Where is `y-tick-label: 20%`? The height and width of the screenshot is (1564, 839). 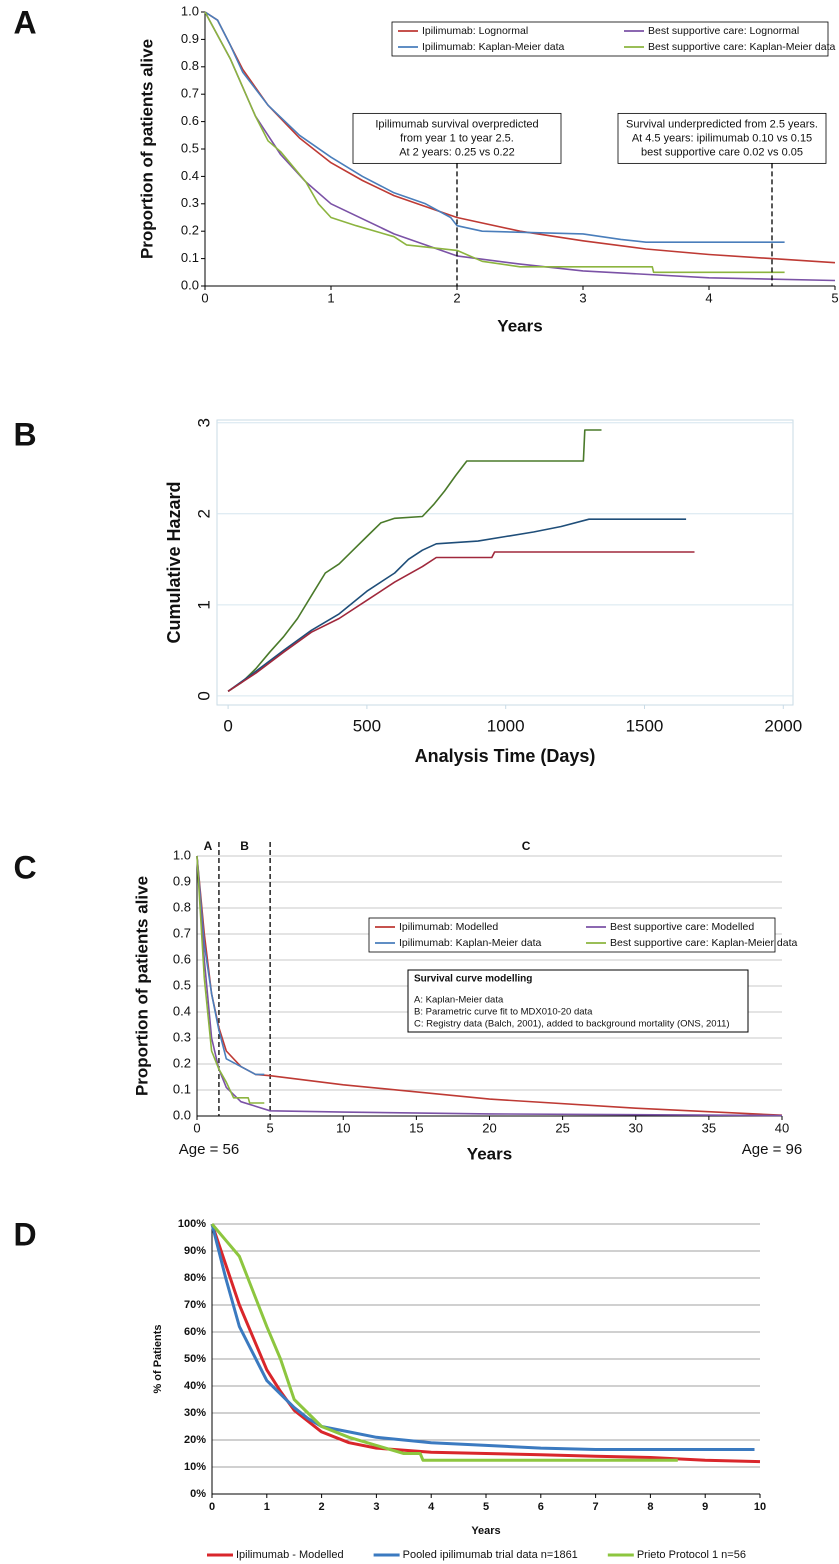
y-tick-label: 20% is located at coordinates (195, 1440).